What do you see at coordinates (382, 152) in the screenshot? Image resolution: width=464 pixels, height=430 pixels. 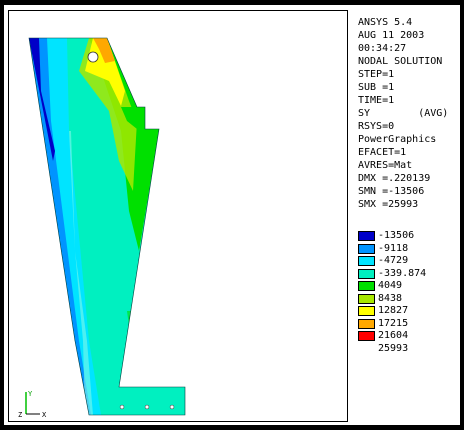 I see `info-line: EFACET=1` at bounding box center [382, 152].